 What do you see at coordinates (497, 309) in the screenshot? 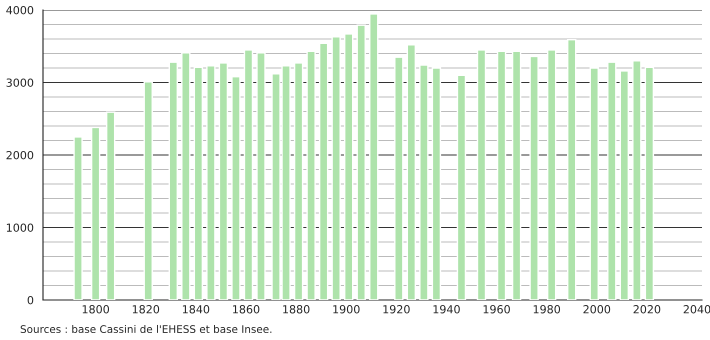
I see `x-tick-label: 1960` at bounding box center [497, 309].